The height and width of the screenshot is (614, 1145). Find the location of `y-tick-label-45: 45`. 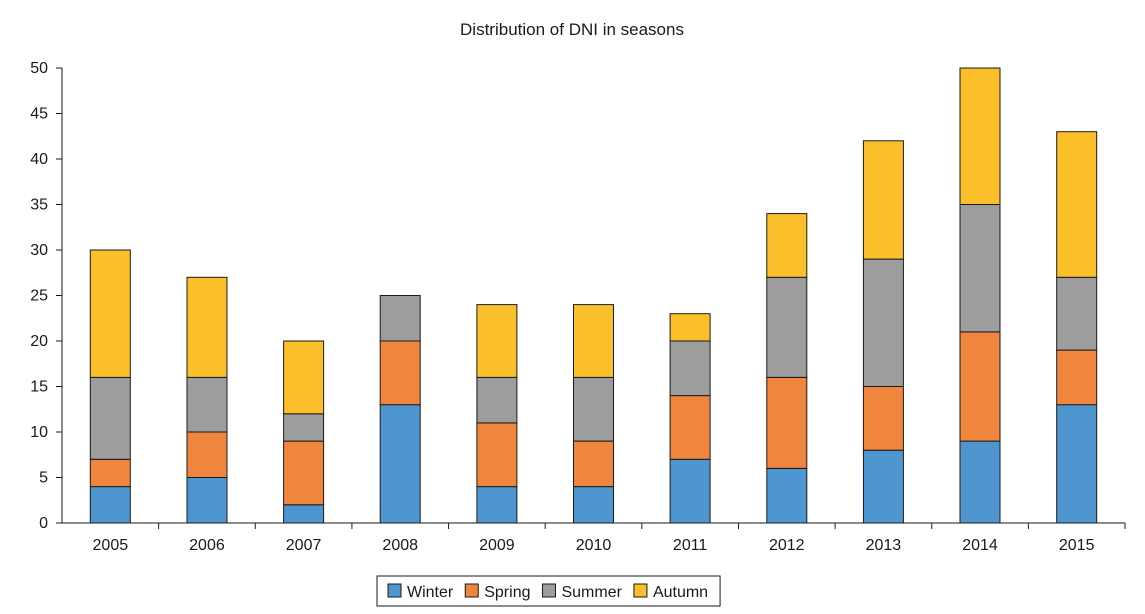

y-tick-label-45: 45 is located at coordinates (39, 114).